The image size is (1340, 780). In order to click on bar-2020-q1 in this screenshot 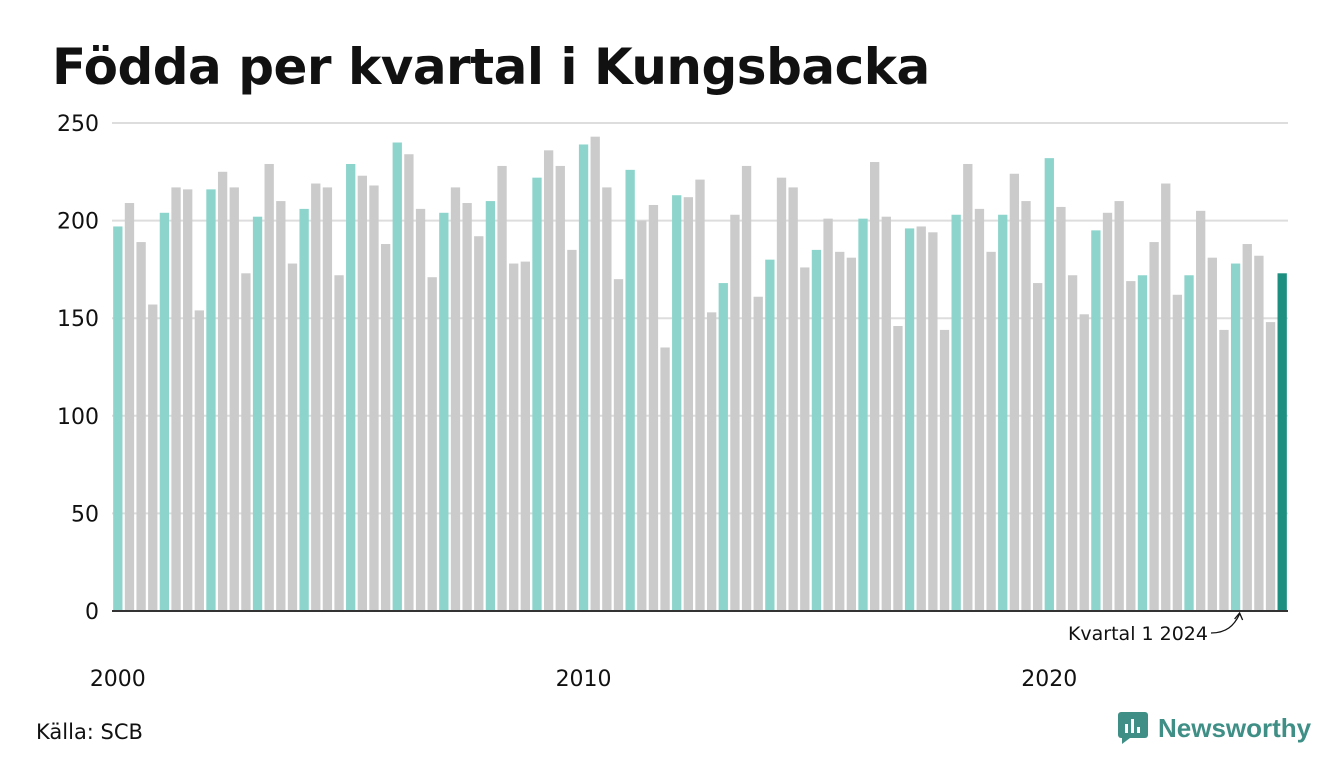, I will do `click(1049, 385)`.